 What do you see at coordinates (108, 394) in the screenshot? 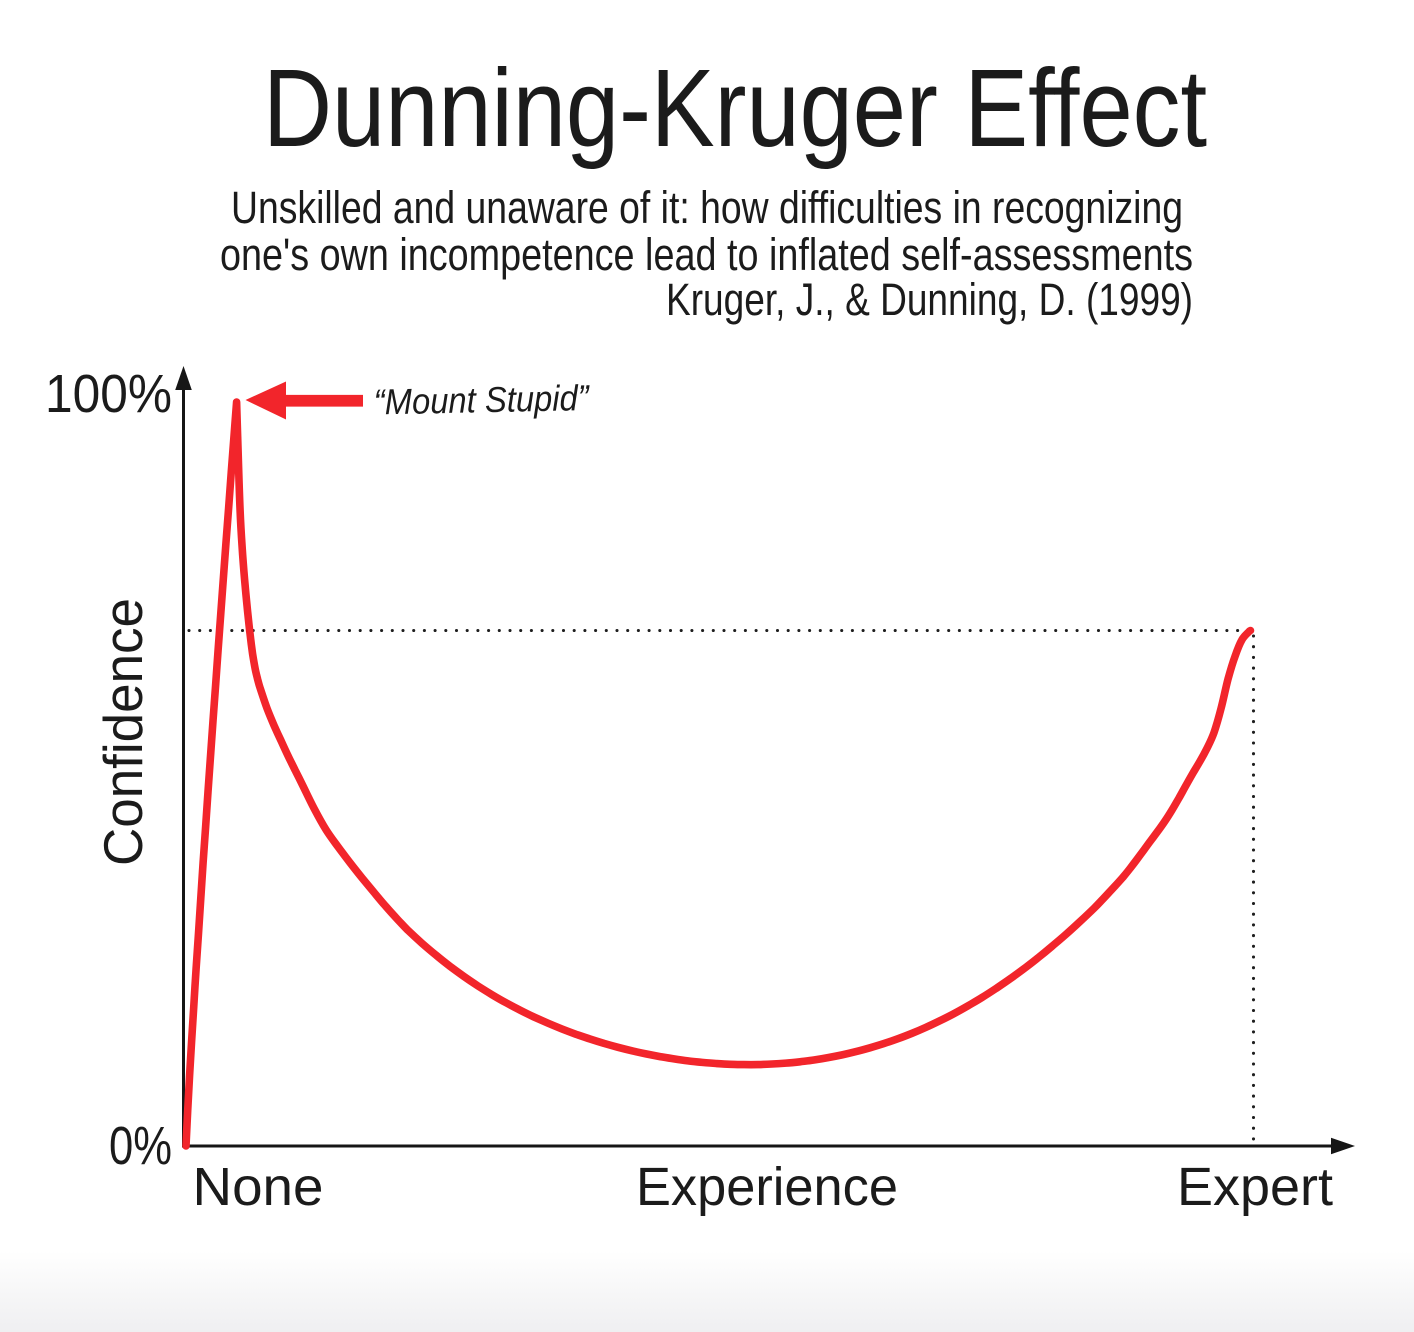
I see `ytick-100: 100%` at bounding box center [108, 394].